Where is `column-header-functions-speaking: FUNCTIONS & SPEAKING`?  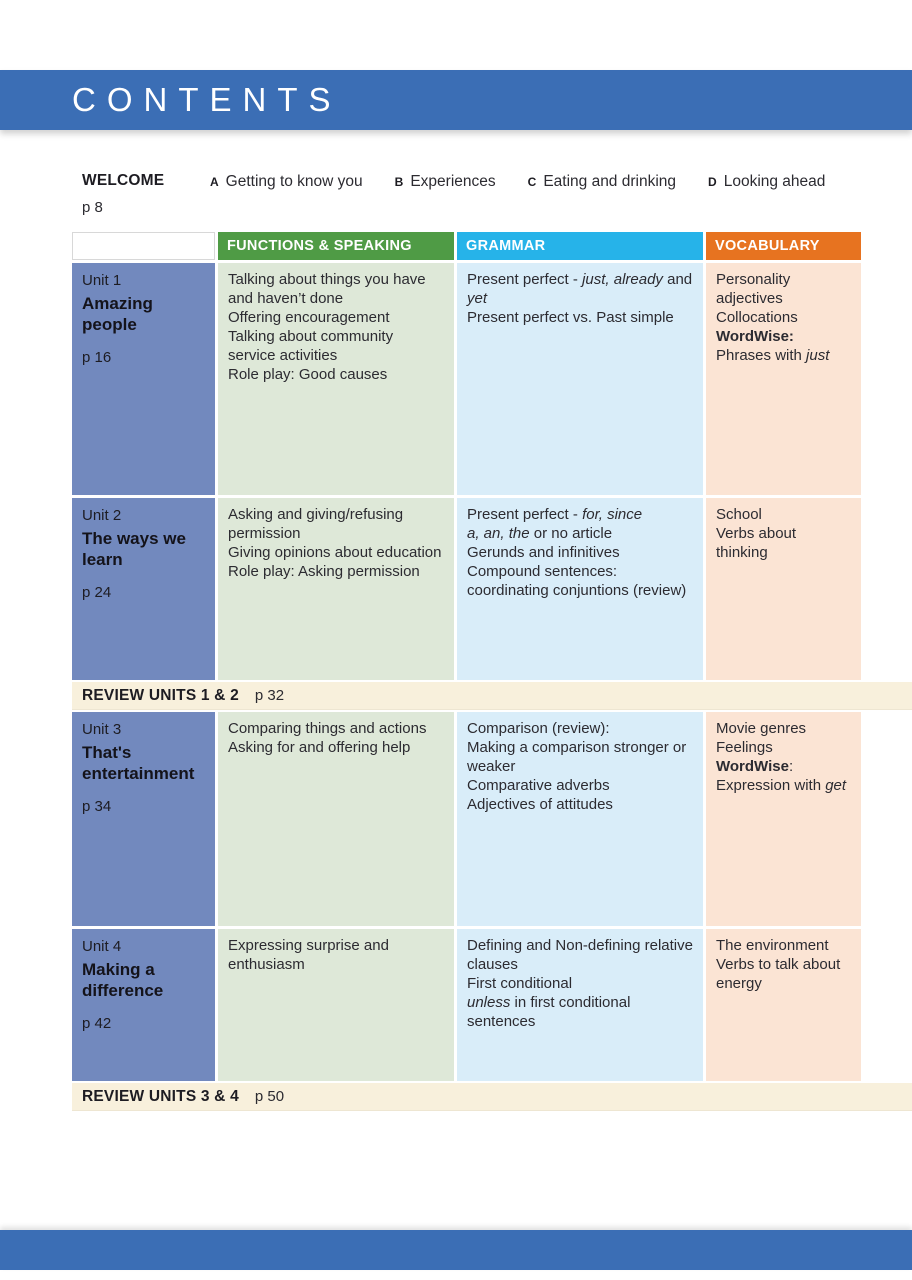 column-header-functions-speaking: FUNCTIONS & SPEAKING is located at coordinates (336, 246).